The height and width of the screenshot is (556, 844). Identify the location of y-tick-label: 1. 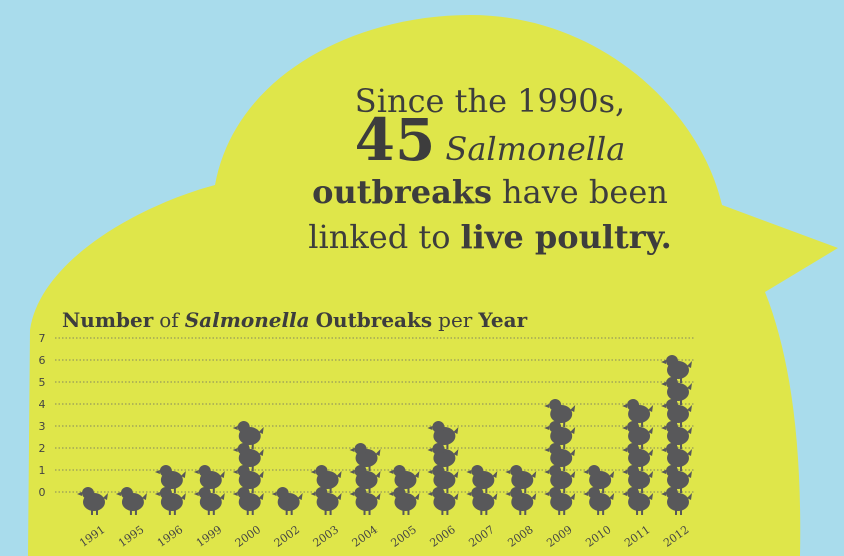
(42, 470).